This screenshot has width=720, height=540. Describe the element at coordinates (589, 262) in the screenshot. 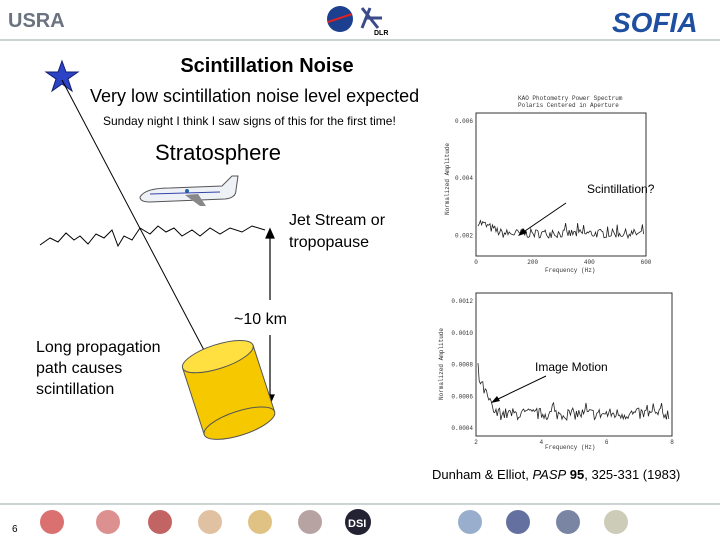

I see `plot-x-tick: 400` at that location.